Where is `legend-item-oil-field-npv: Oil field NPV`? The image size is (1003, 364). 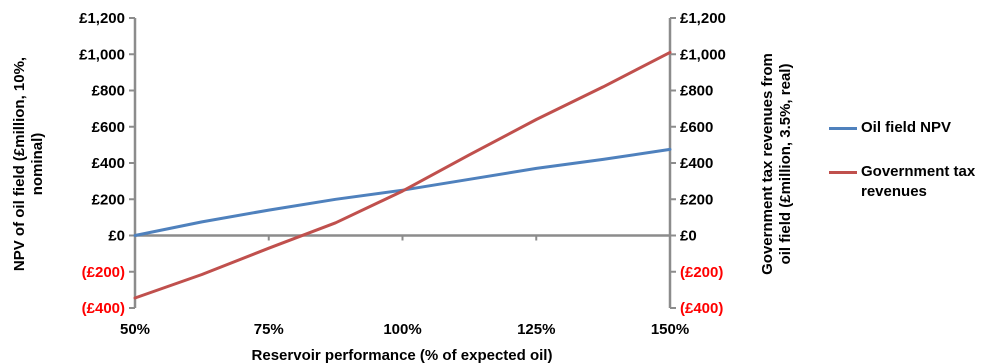 legend-item-oil-field-npv: Oil field NPV is located at coordinates (916, 128).